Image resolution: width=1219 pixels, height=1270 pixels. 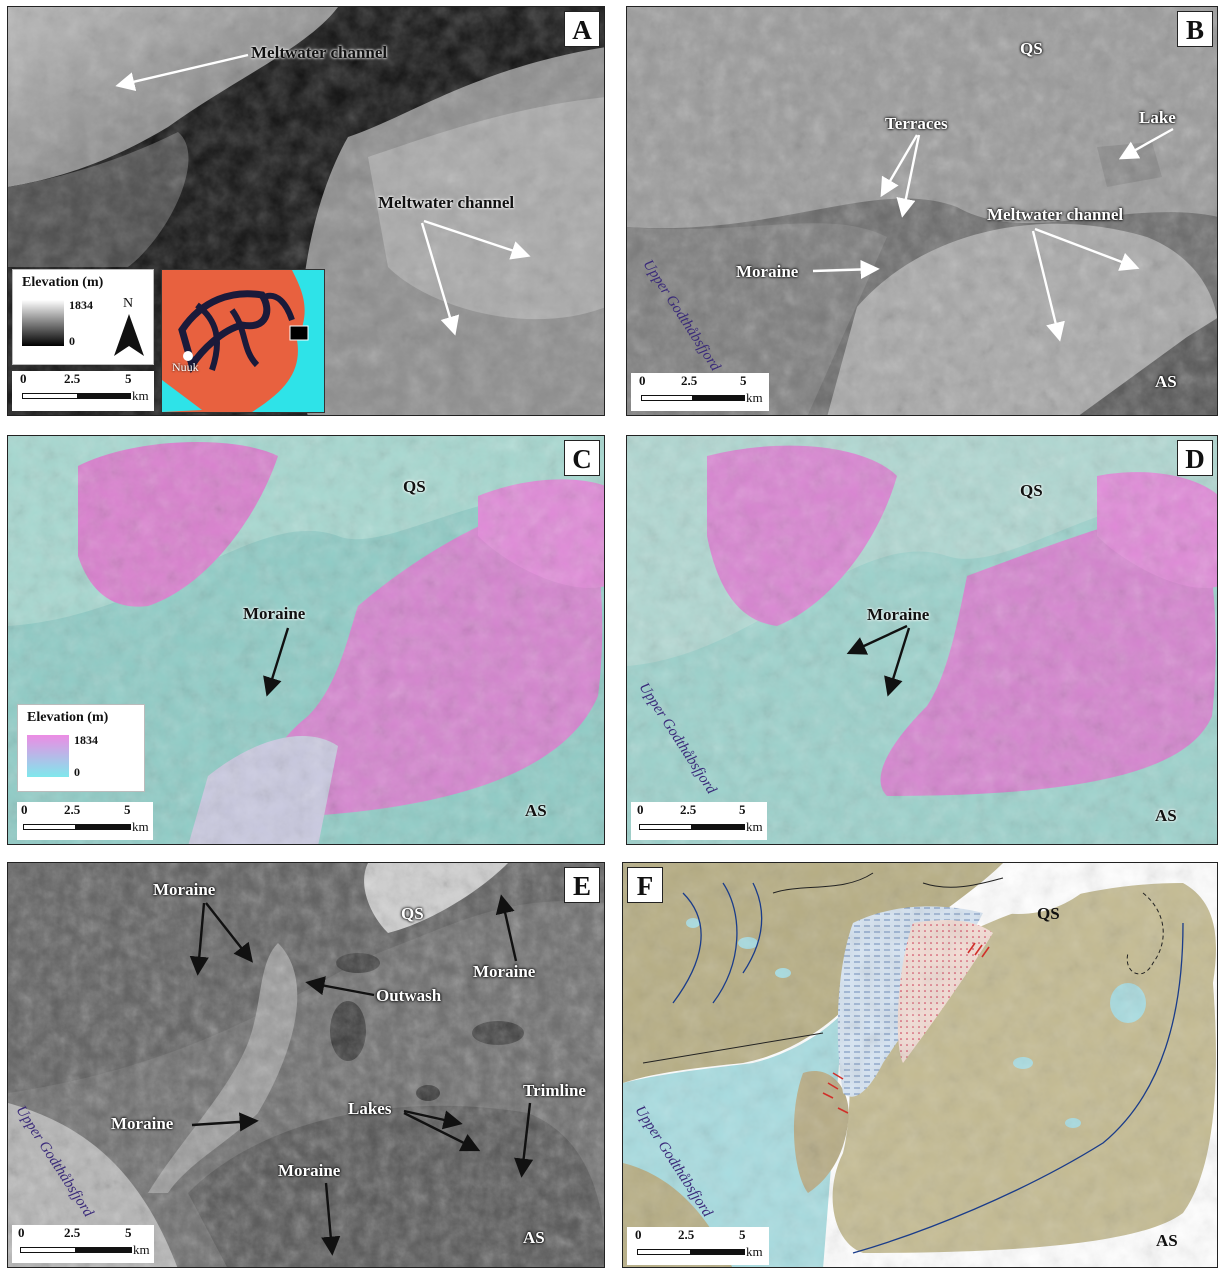 What do you see at coordinates (554, 1090) in the screenshot?
I see `callout-trimline: Trimline` at bounding box center [554, 1090].